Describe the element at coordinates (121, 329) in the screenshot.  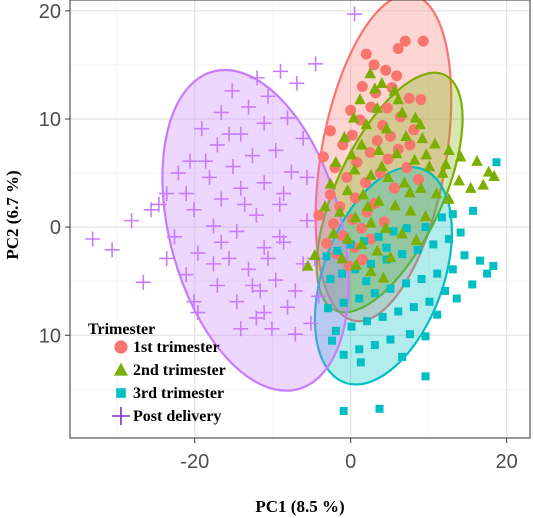
I see `legend-title: Trimester` at that location.